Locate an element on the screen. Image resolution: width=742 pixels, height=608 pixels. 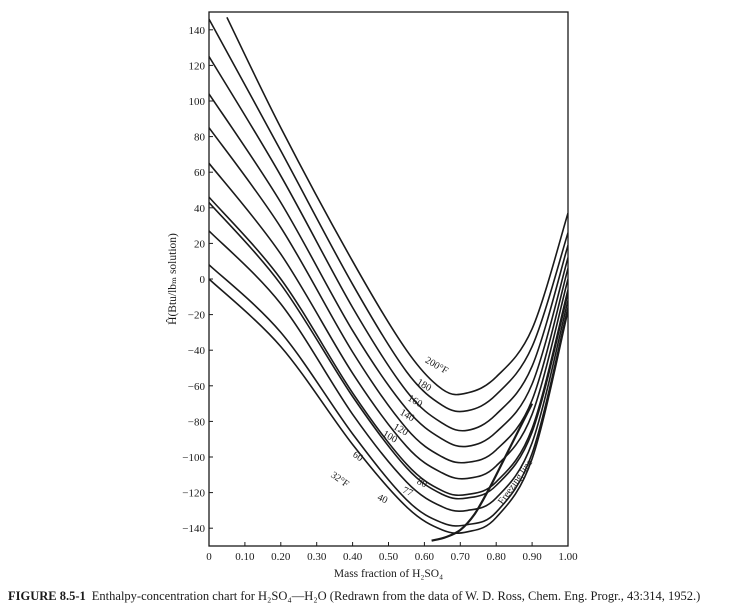
curve-label: 77 is located at coordinates (408, 492).